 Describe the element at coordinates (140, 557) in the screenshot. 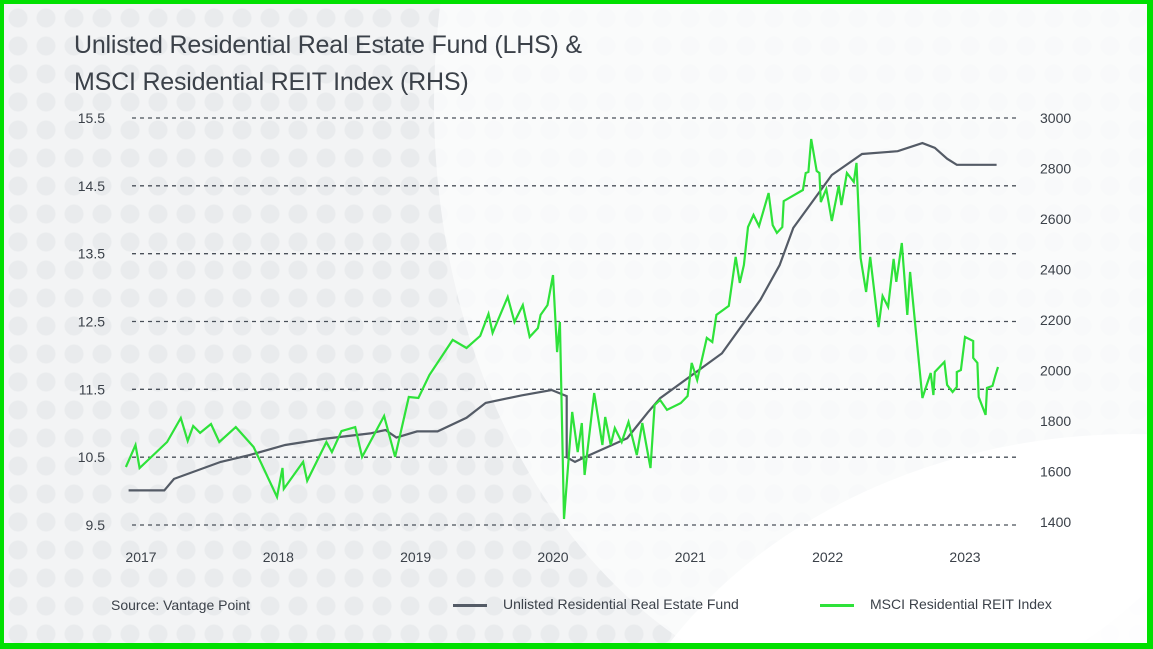

I see `x-tick-label: 2017` at that location.